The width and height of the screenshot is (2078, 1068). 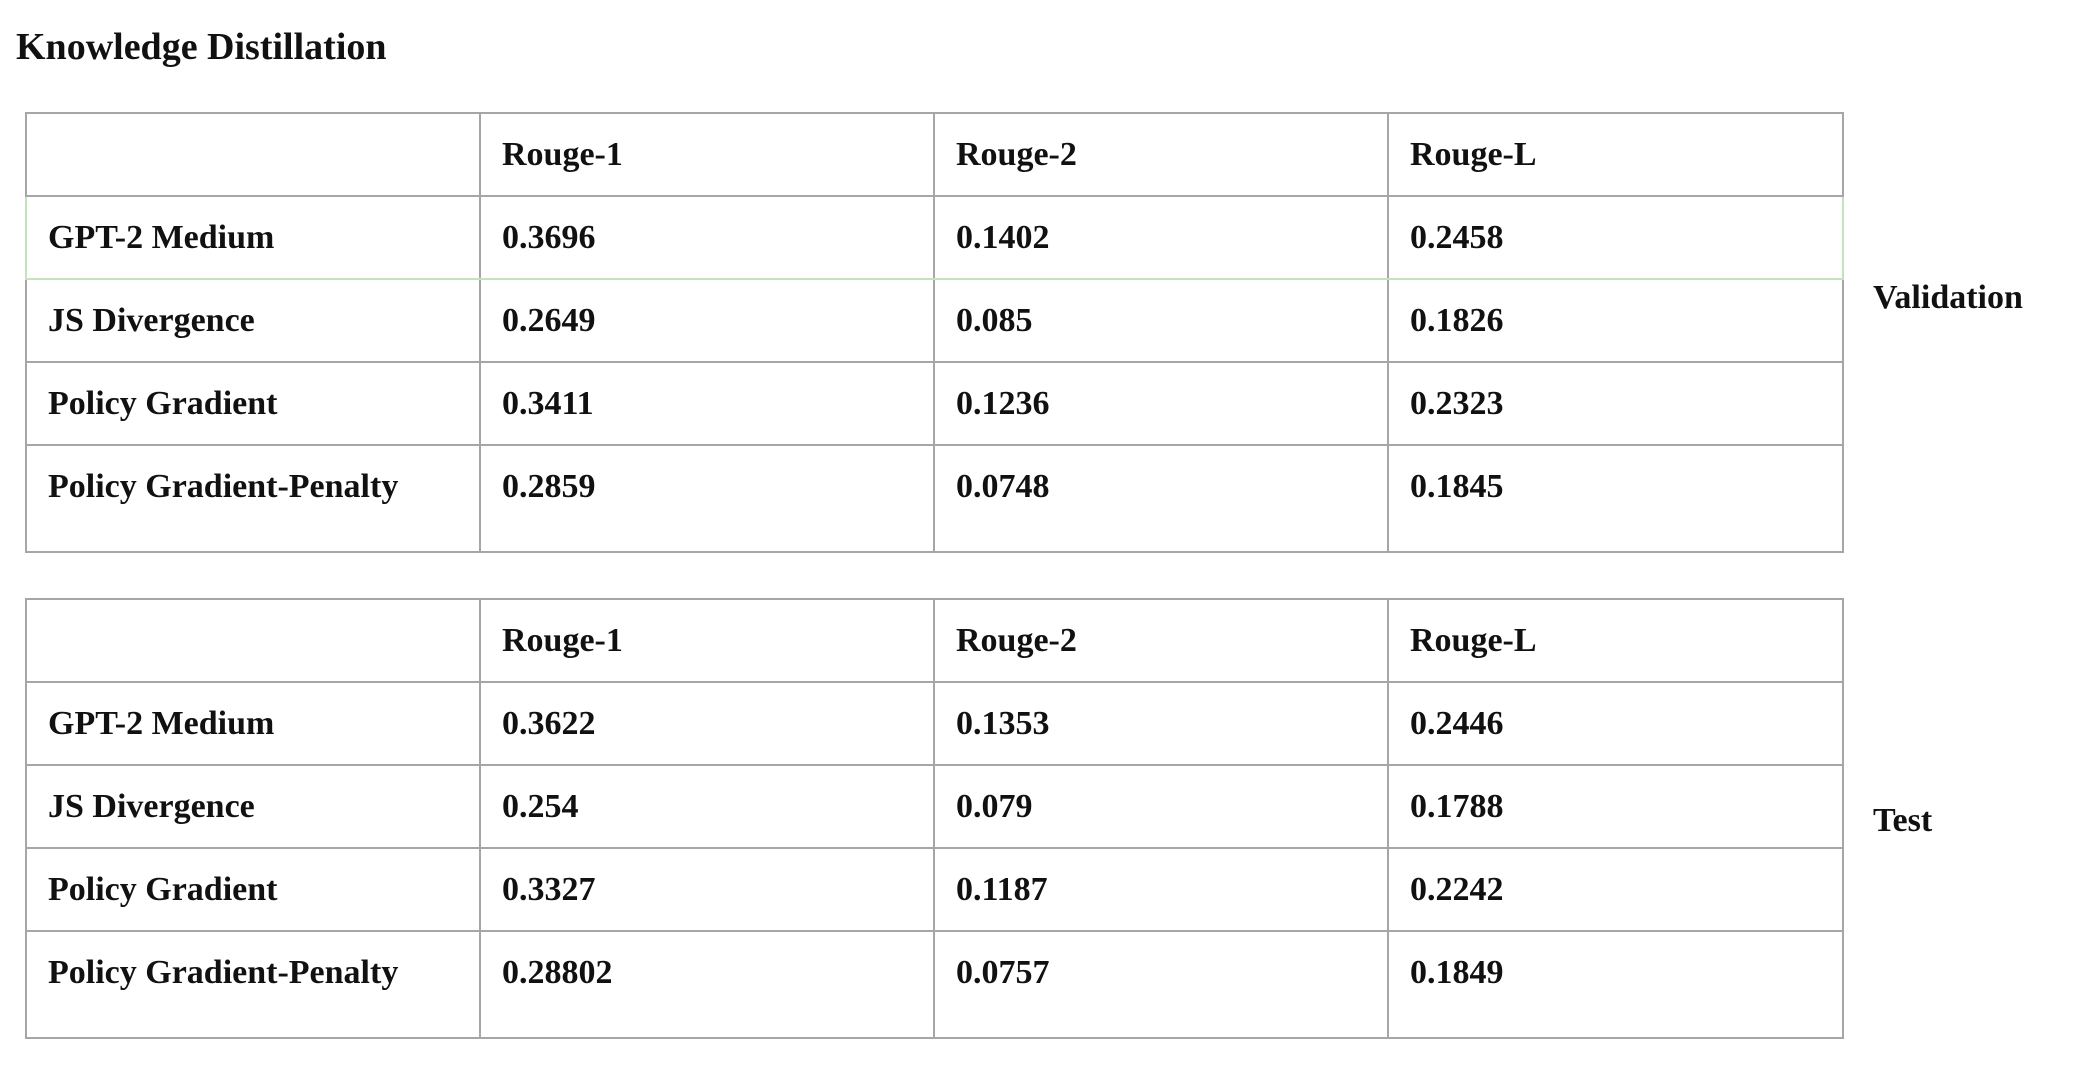 I want to click on table-row: Policy Gradient 0.3411 0.1236 0.2323, so click(x=934, y=403).